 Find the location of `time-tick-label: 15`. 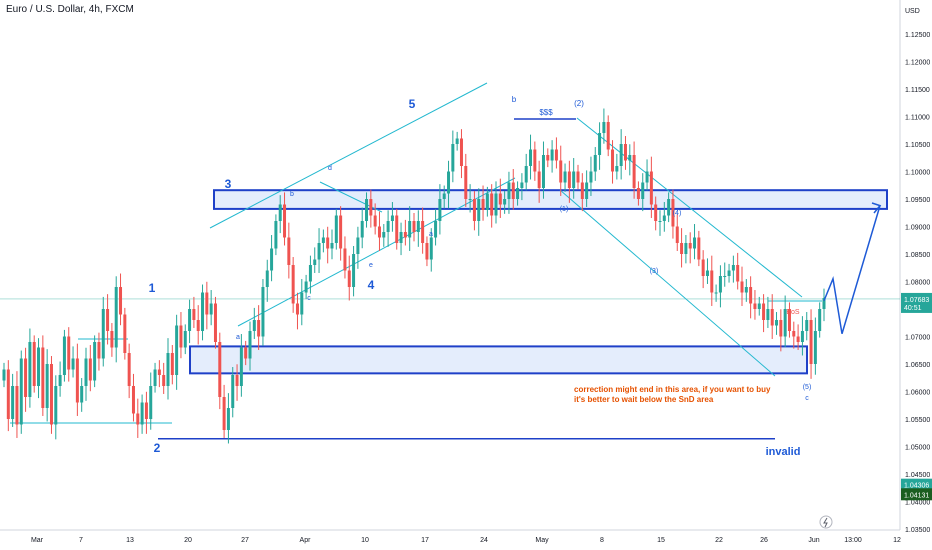

time-tick-label: 15 is located at coordinates (661, 540).